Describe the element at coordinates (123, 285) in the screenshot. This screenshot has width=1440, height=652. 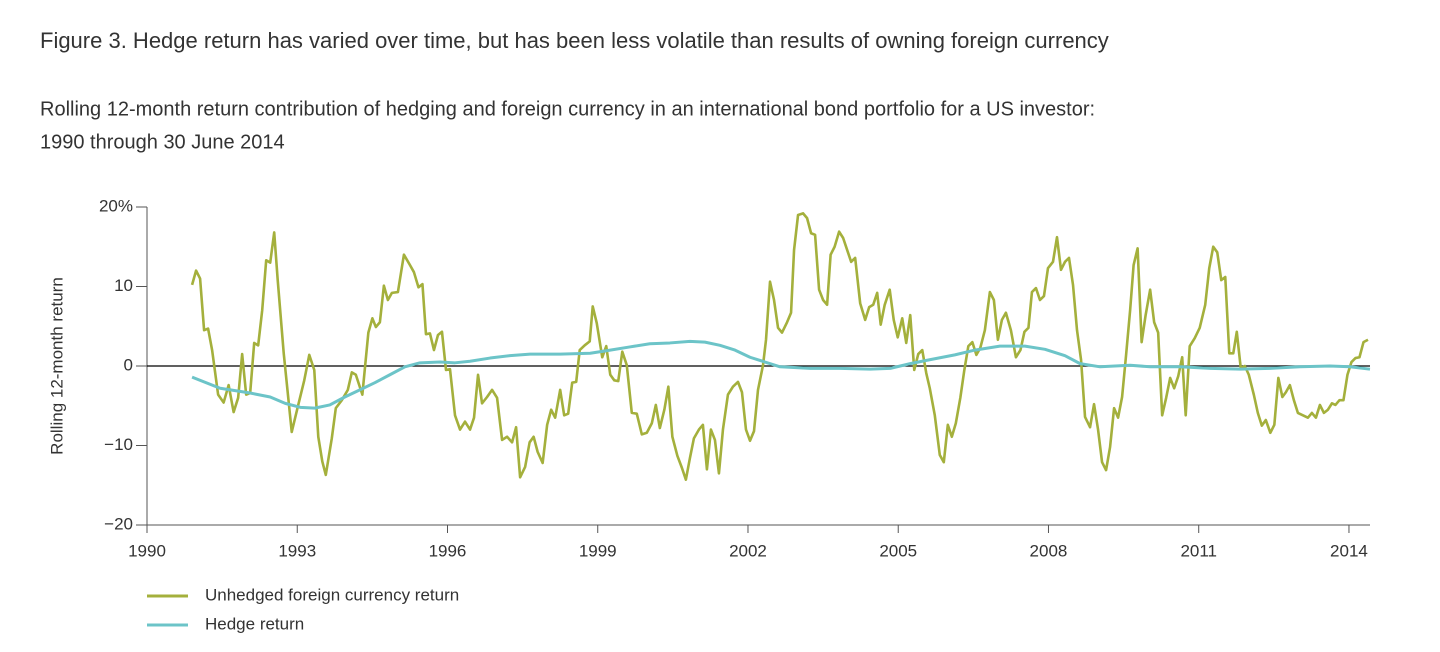
I see `y-tick-label: 10` at that location.